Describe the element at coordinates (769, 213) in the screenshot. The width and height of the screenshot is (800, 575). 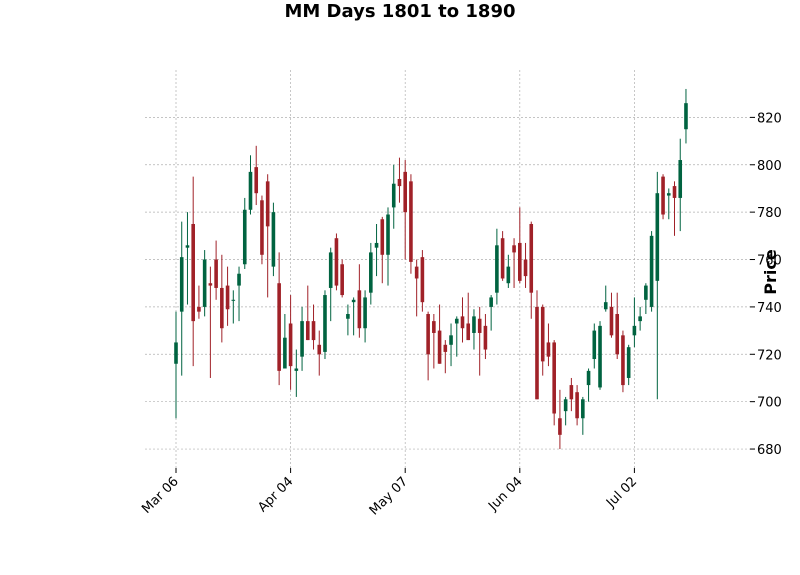
I see `y-tick-label: 780` at that location.